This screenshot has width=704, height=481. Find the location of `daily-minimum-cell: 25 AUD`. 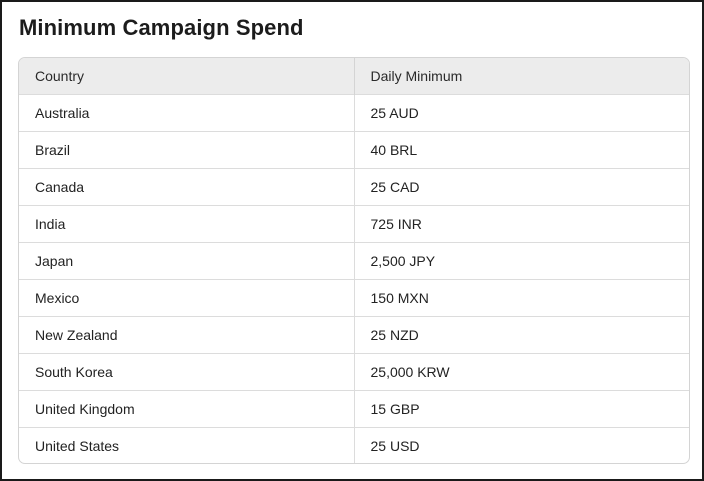

daily-minimum-cell: 25 AUD is located at coordinates (394, 112).